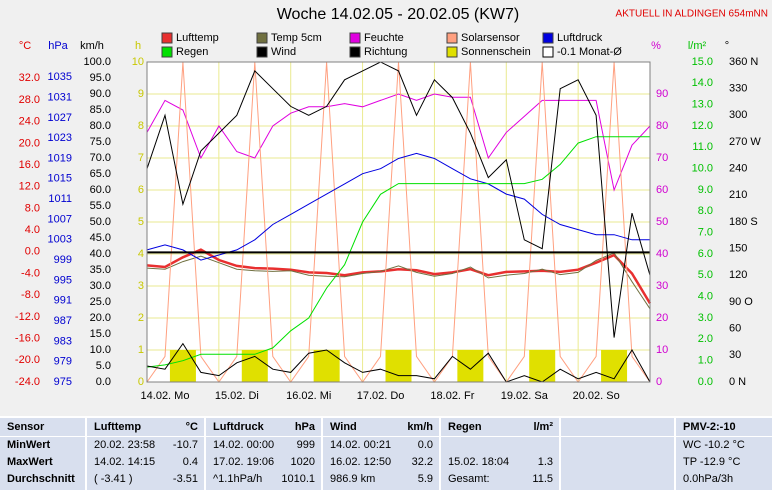  What do you see at coordinates (63, 321) in the screenshot?
I see `y-tick-label: 987` at bounding box center [63, 321].